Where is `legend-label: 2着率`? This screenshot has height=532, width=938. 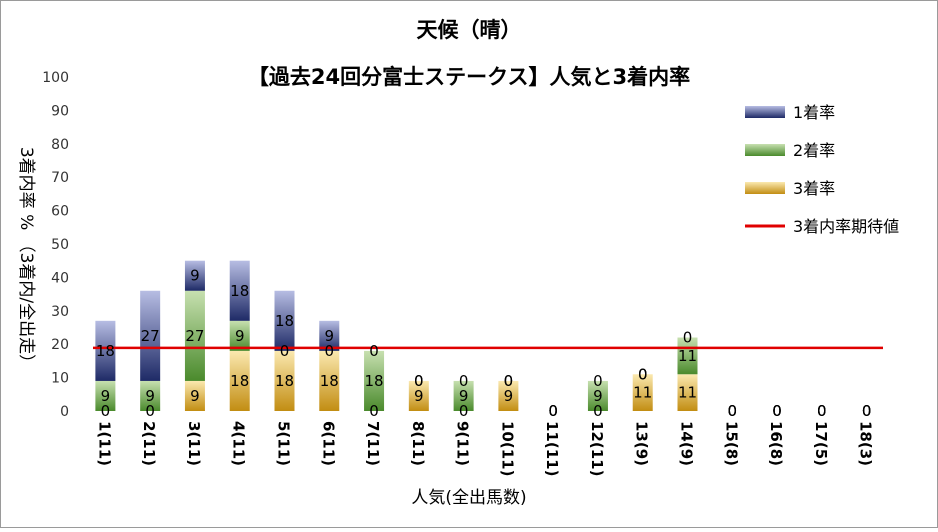 legend-label: 2着率 is located at coordinates (814, 150).